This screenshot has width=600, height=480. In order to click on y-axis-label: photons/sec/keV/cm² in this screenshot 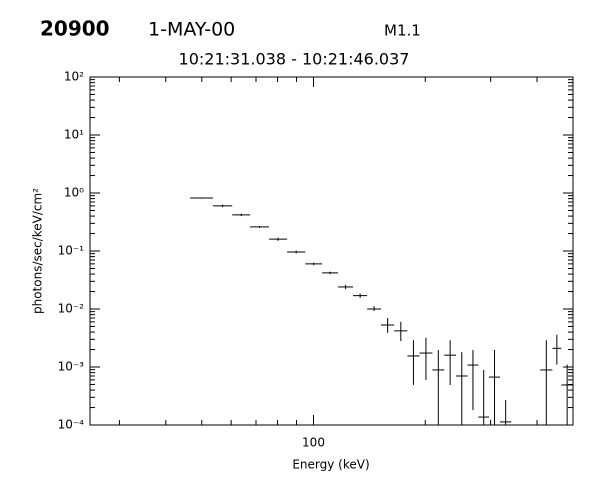, I will do `click(38, 251)`.